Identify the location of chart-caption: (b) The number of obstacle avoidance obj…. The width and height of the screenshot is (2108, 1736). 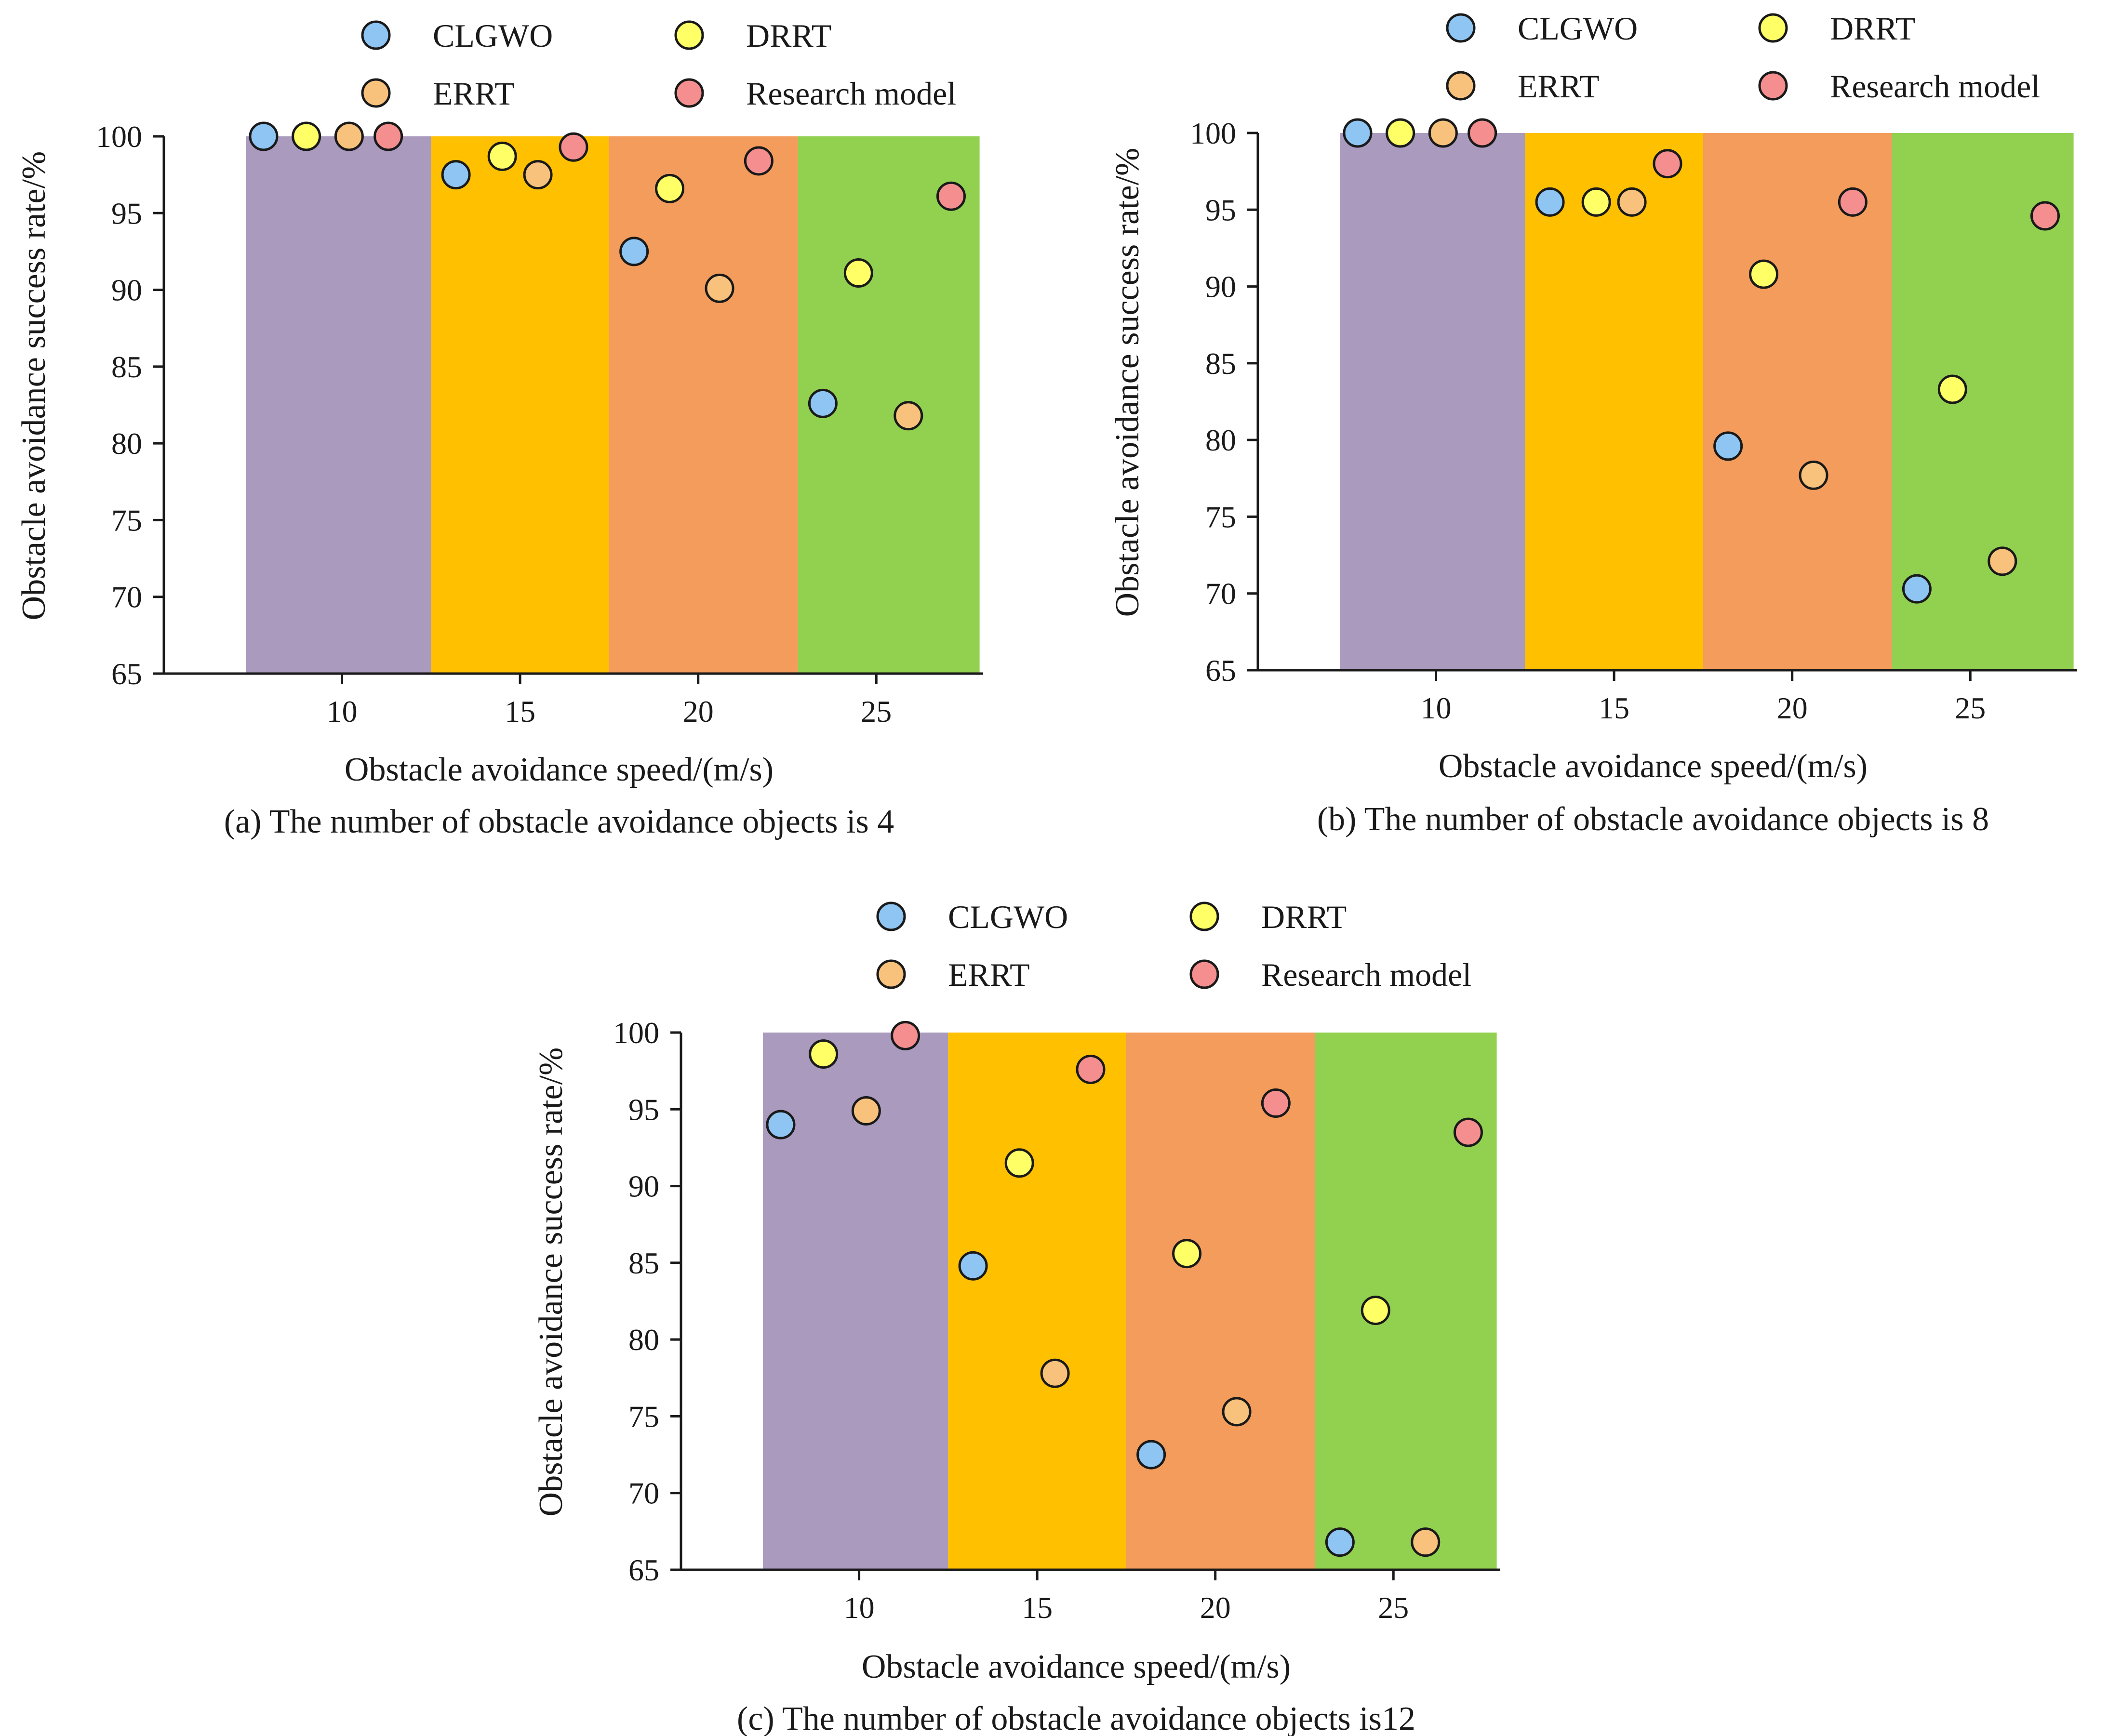
(1653, 820).